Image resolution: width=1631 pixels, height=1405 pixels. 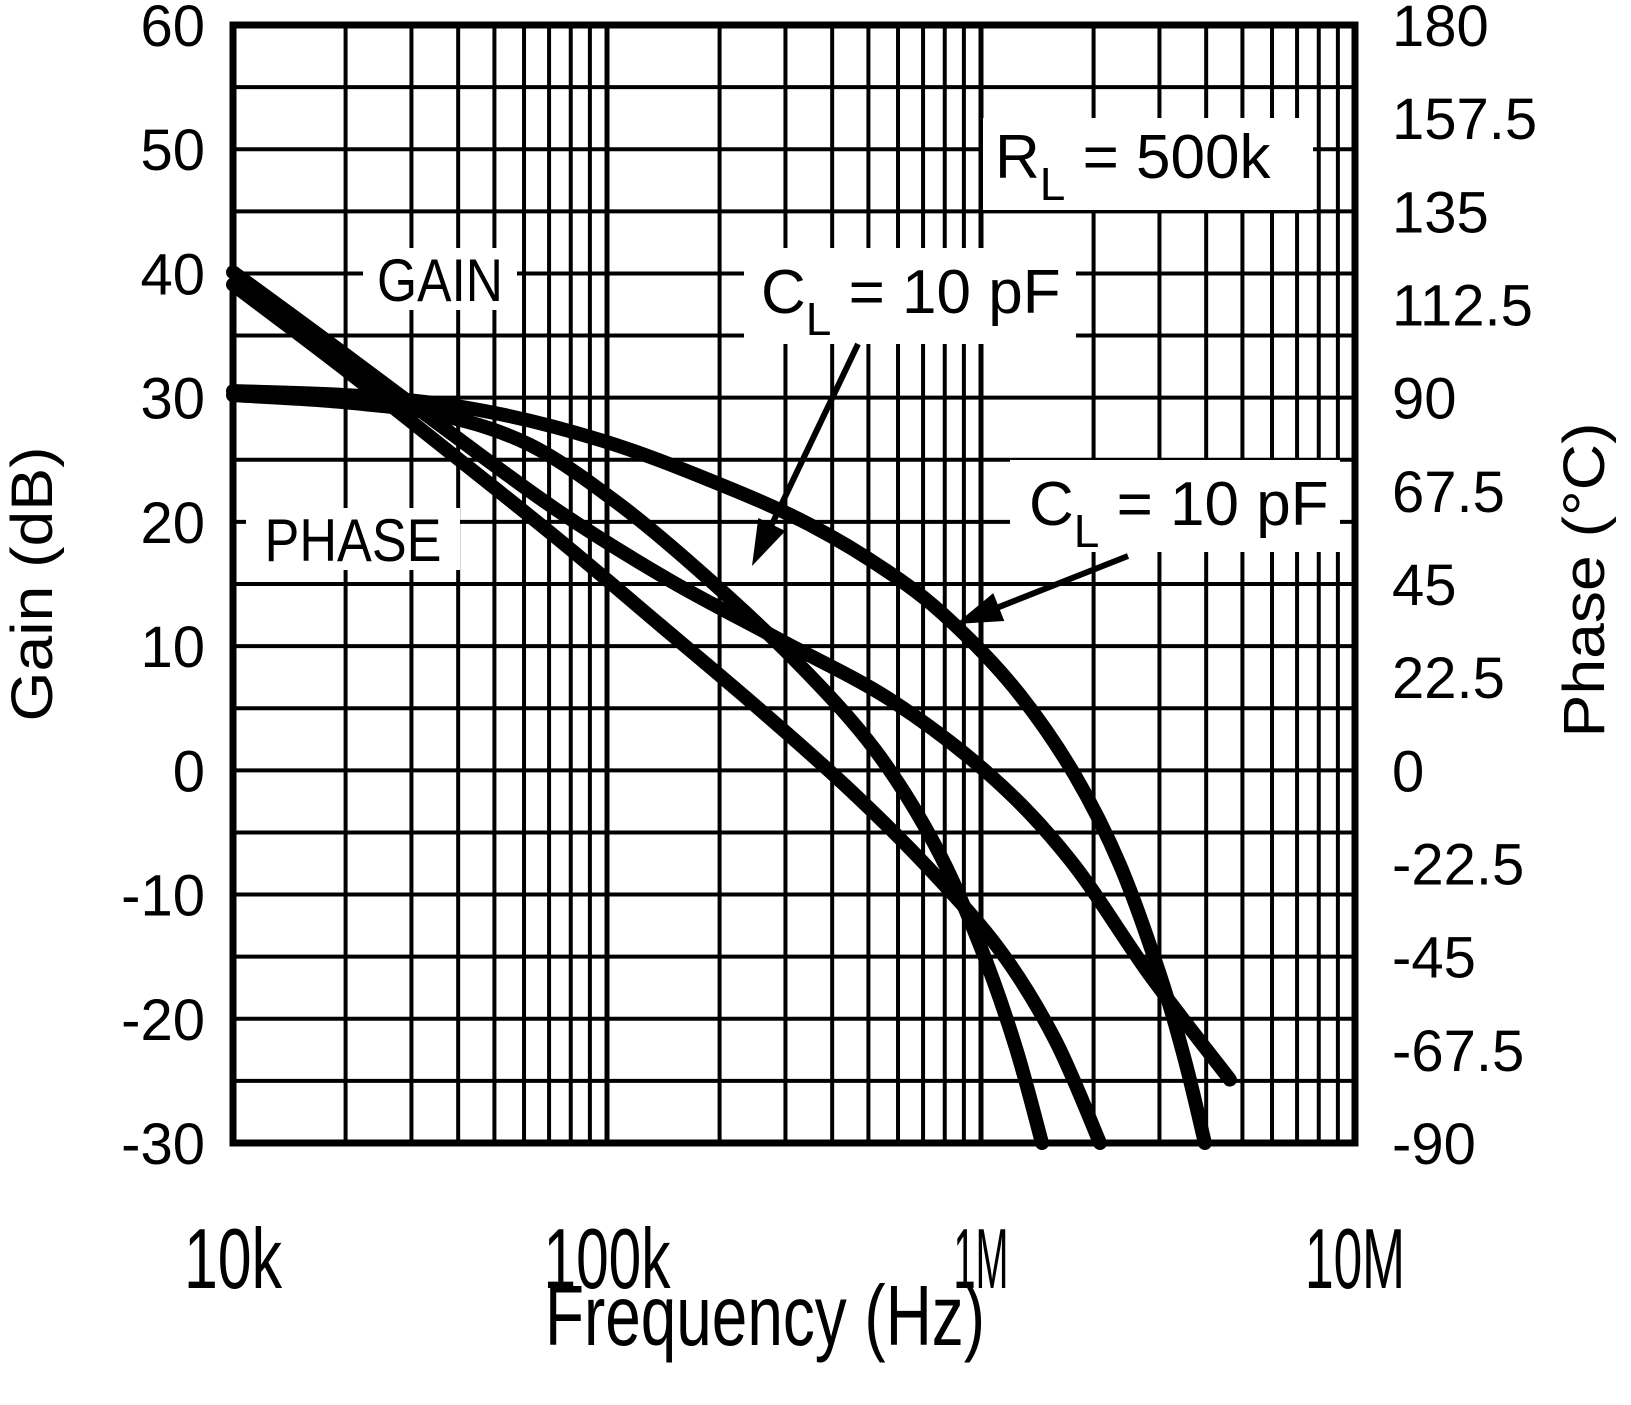 I want to click on cl-label-2-arrow-line, so click(x=1053, y=586).